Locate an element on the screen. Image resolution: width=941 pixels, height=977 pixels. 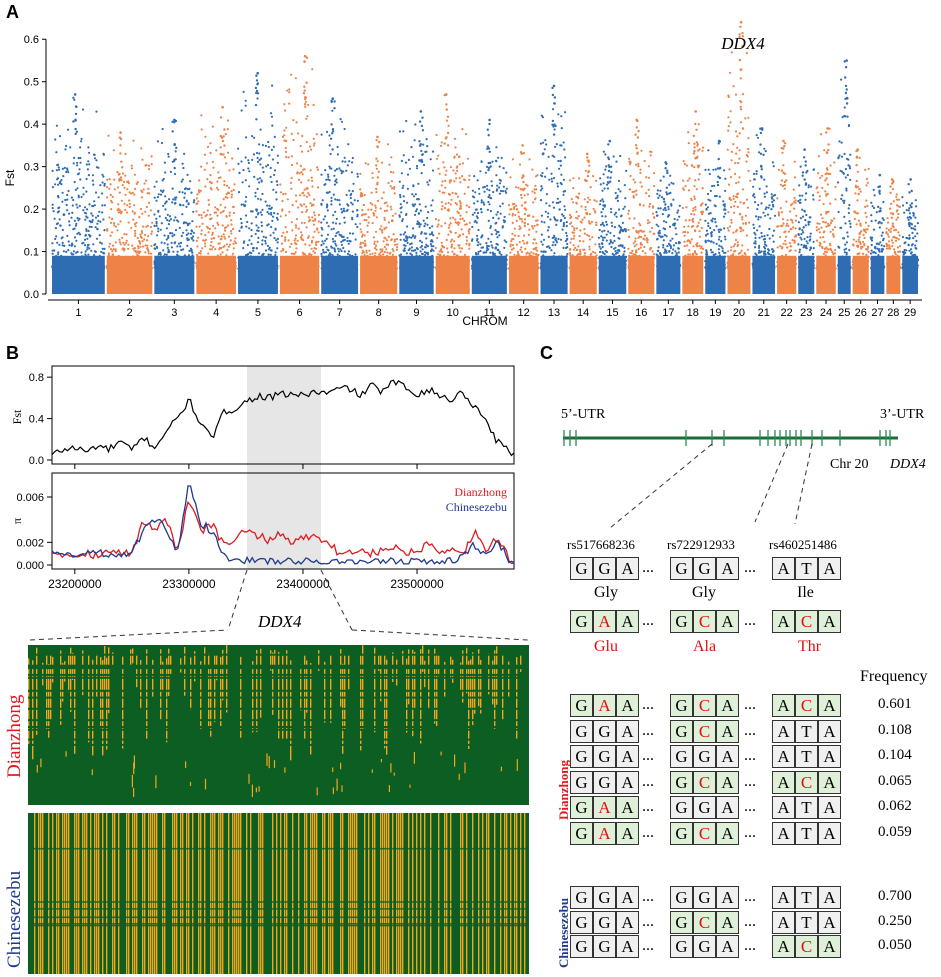
chromosome-7-points is located at coordinates (339, 195).